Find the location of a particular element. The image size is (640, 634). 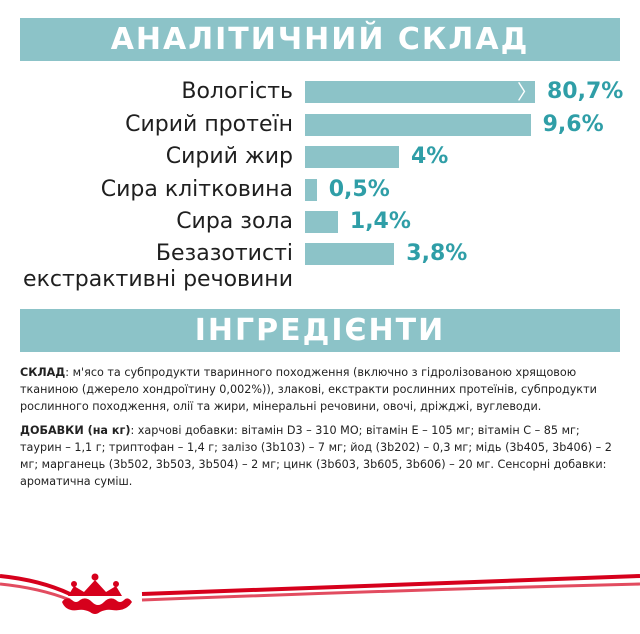

chart-category-label-line: Сирий жир is located at coordinates (229, 156).